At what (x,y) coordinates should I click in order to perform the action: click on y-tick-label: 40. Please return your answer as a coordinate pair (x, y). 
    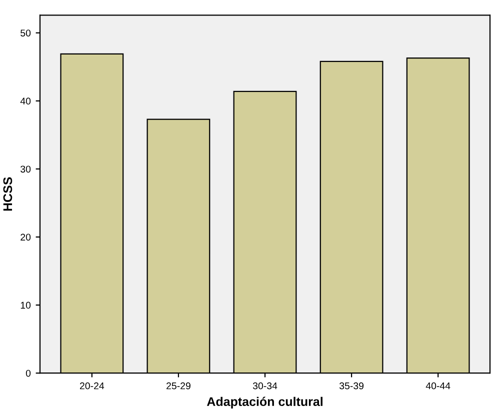
    Looking at the image, I should click on (25, 101).